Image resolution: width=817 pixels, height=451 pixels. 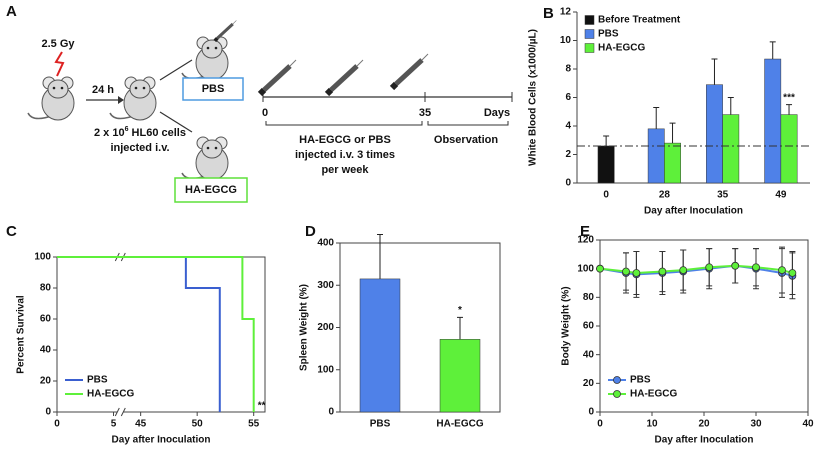 I want to click on x-tick-label: 55, so click(x=254, y=424).